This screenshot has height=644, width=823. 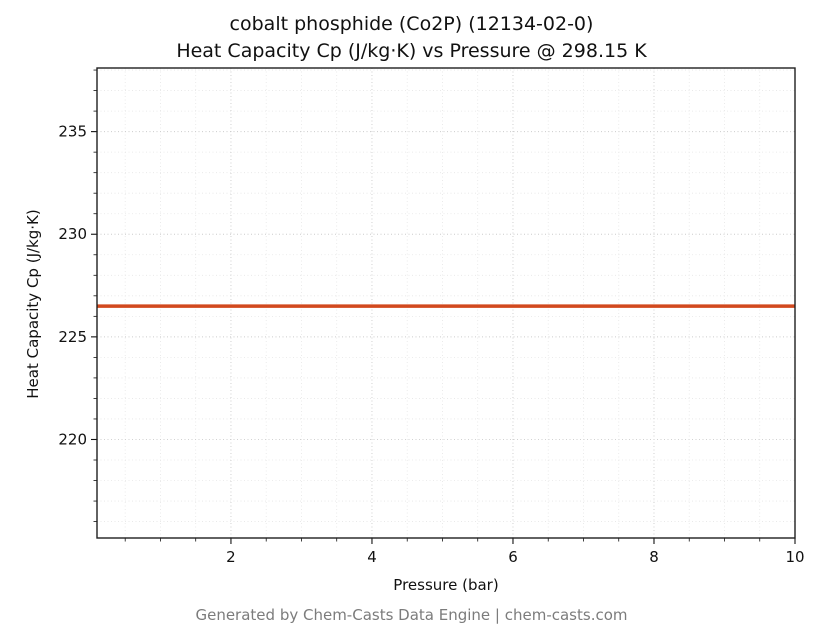 I want to click on y-axis-label: Heat Capacity Cp (J/kg·K), so click(x=33, y=304).